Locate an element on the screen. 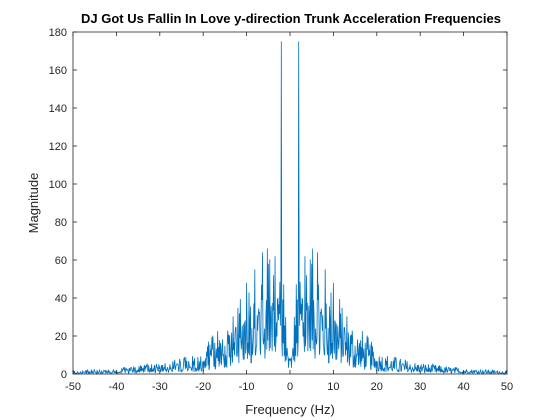 Image resolution: width=560 pixels, height=420 pixels. x-tick-label: -50 is located at coordinates (73, 387).